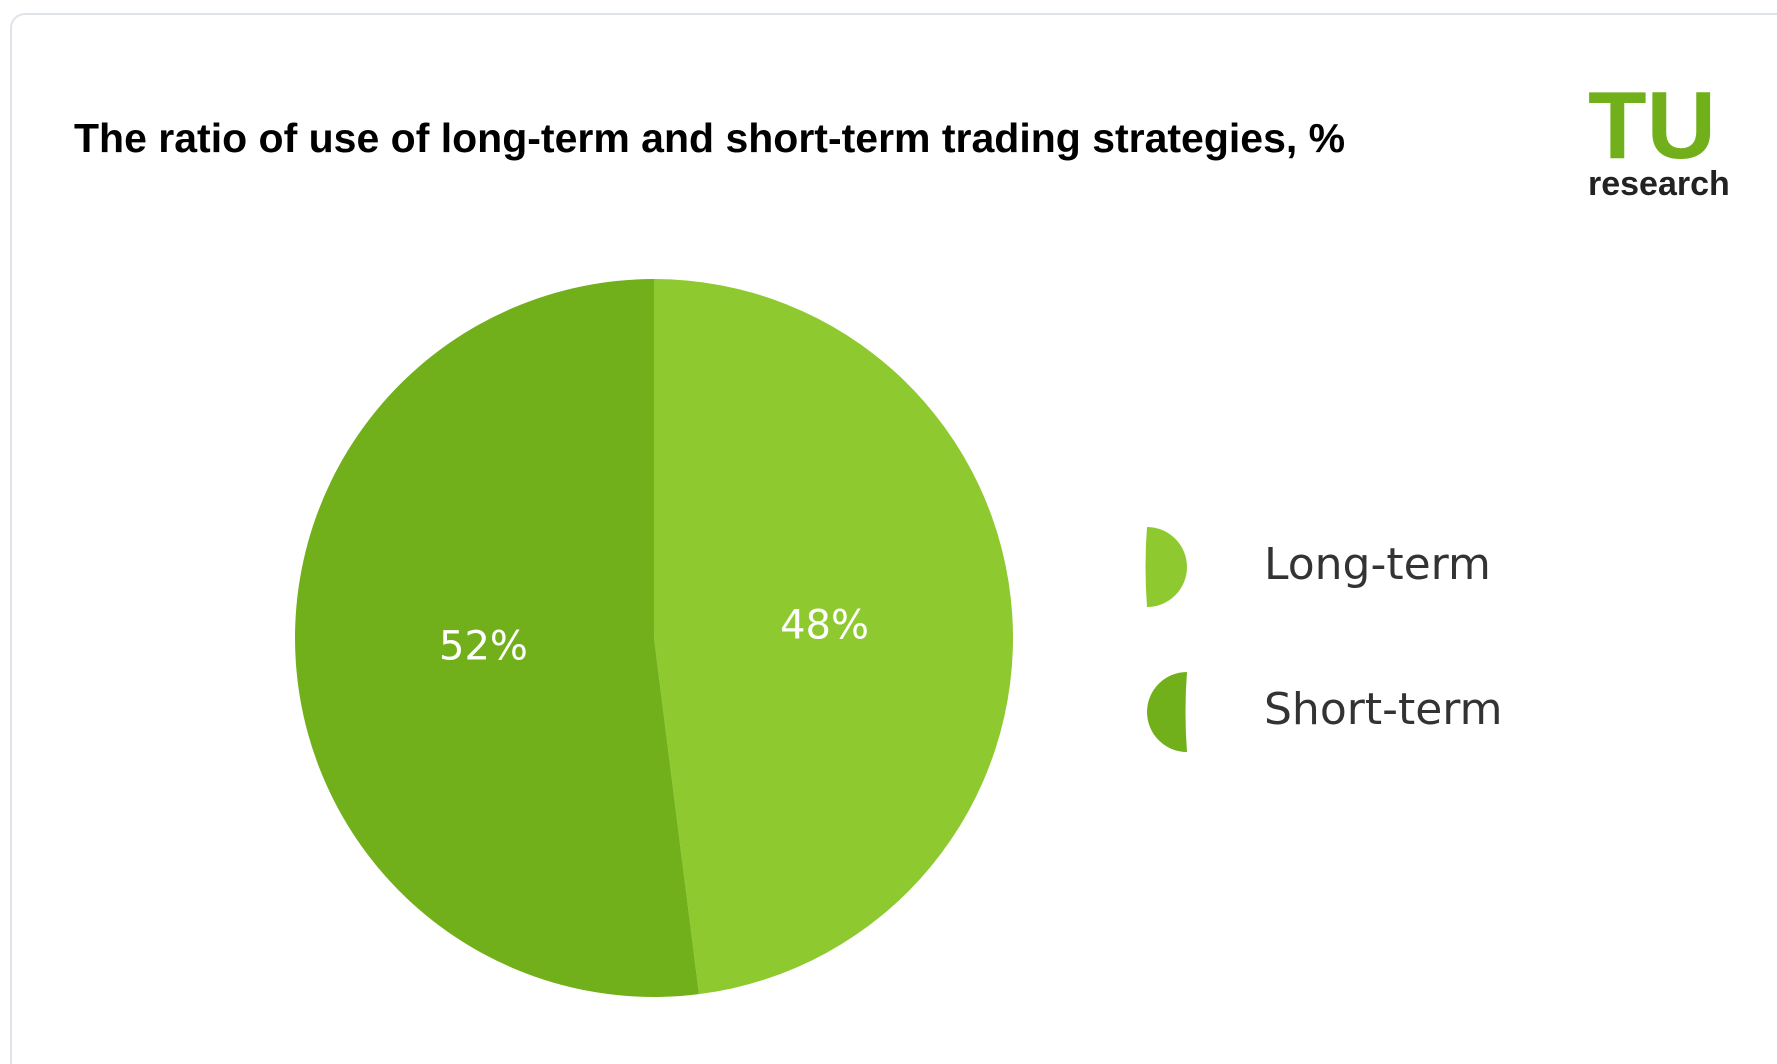  What do you see at coordinates (1652, 125) in the screenshot?
I see `logo-mark: TU` at bounding box center [1652, 125].